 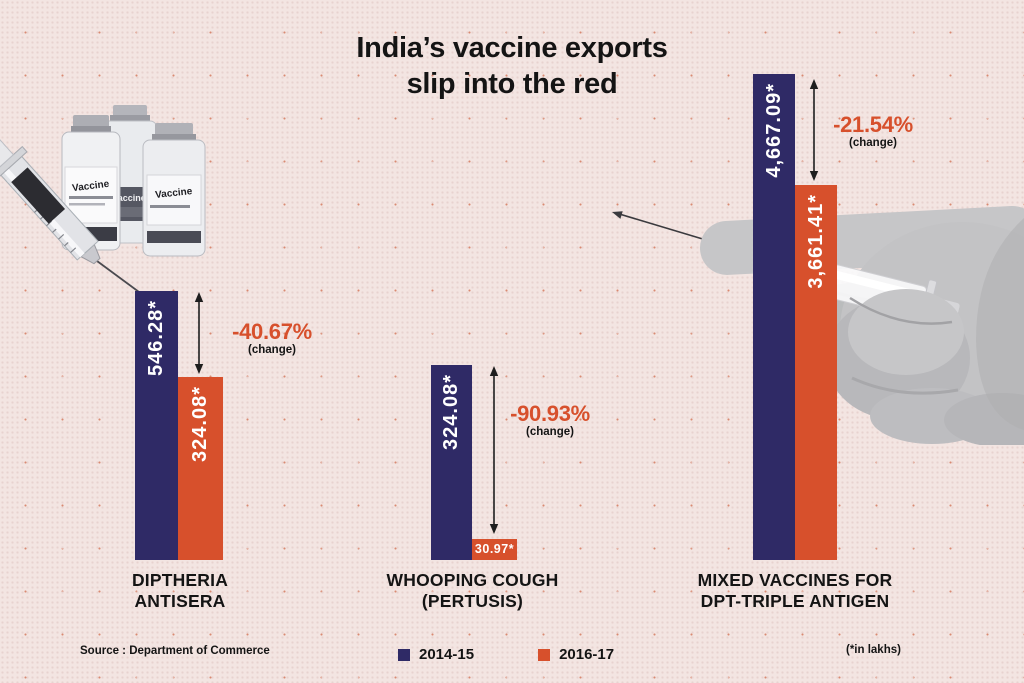 I want to click on category-line2: (PERTUSIS), so click(x=472, y=601).